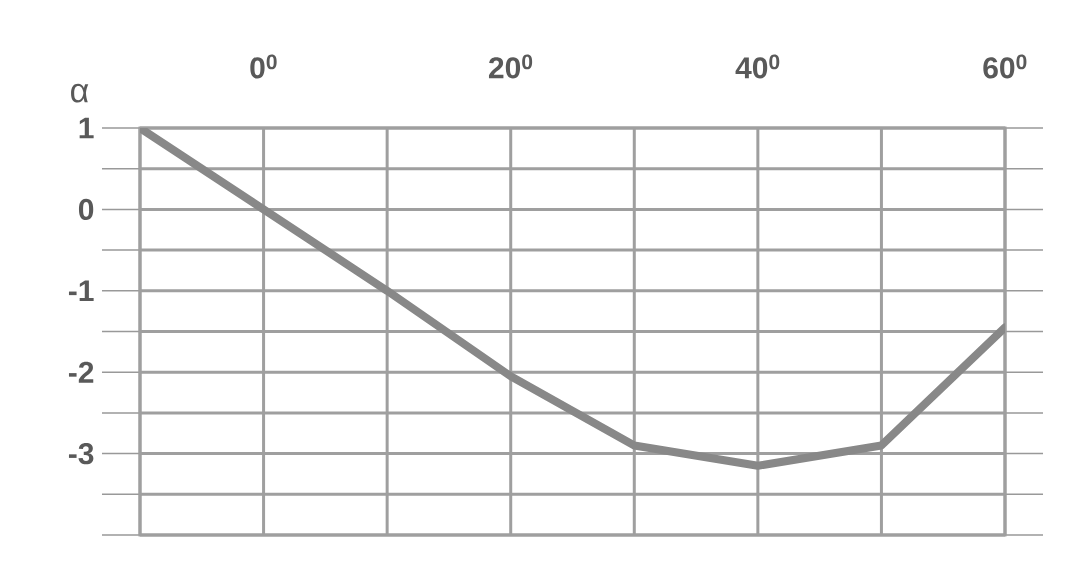  I want to click on y-tick-label: 1, so click(86, 128).